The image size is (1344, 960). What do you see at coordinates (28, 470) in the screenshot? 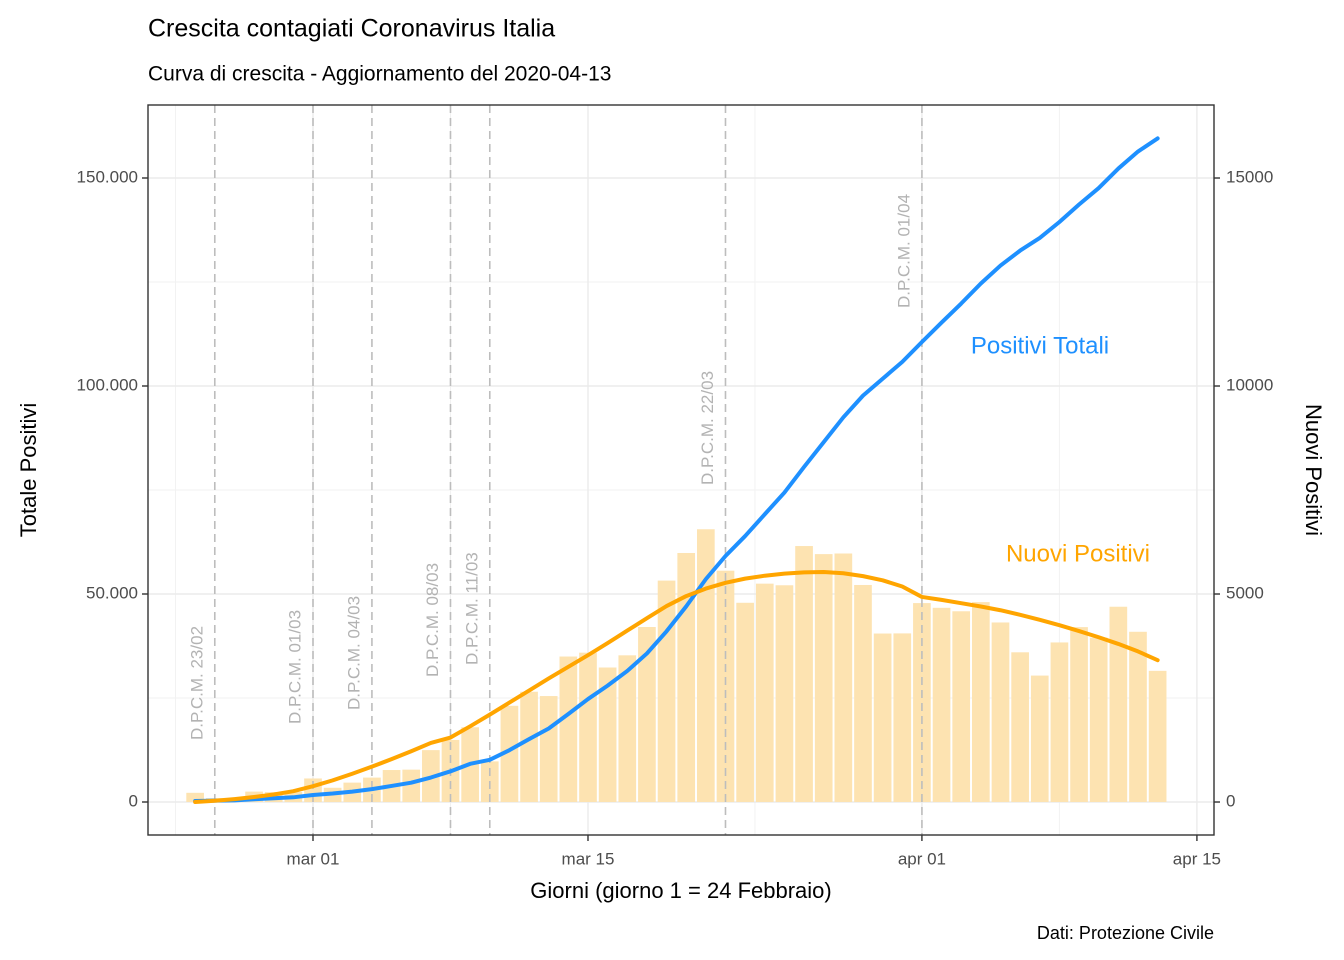
I see `y-axis-title: Totale Positivi` at bounding box center [28, 470].